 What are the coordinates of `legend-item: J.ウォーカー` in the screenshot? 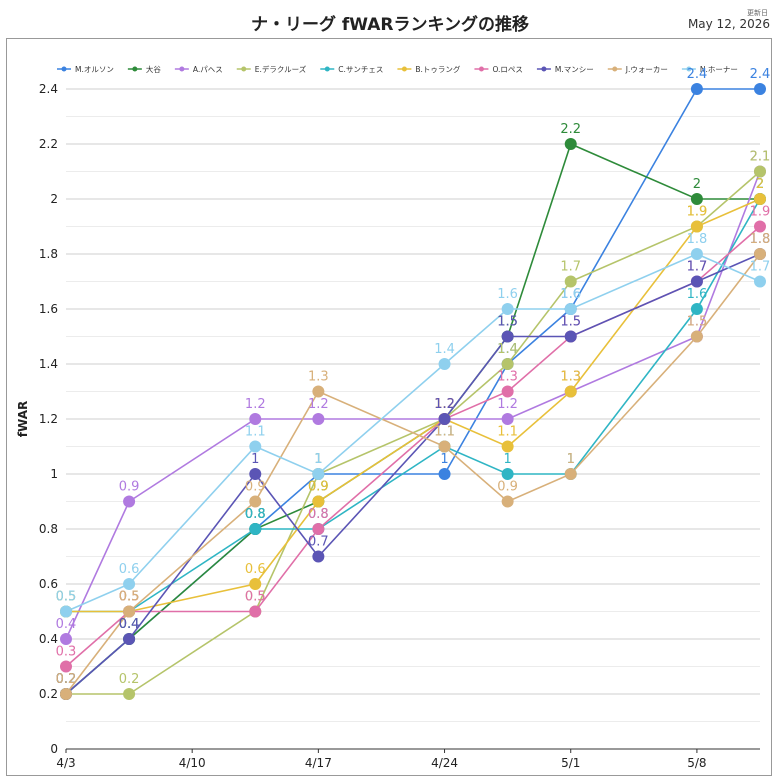 It's located at (637, 69).